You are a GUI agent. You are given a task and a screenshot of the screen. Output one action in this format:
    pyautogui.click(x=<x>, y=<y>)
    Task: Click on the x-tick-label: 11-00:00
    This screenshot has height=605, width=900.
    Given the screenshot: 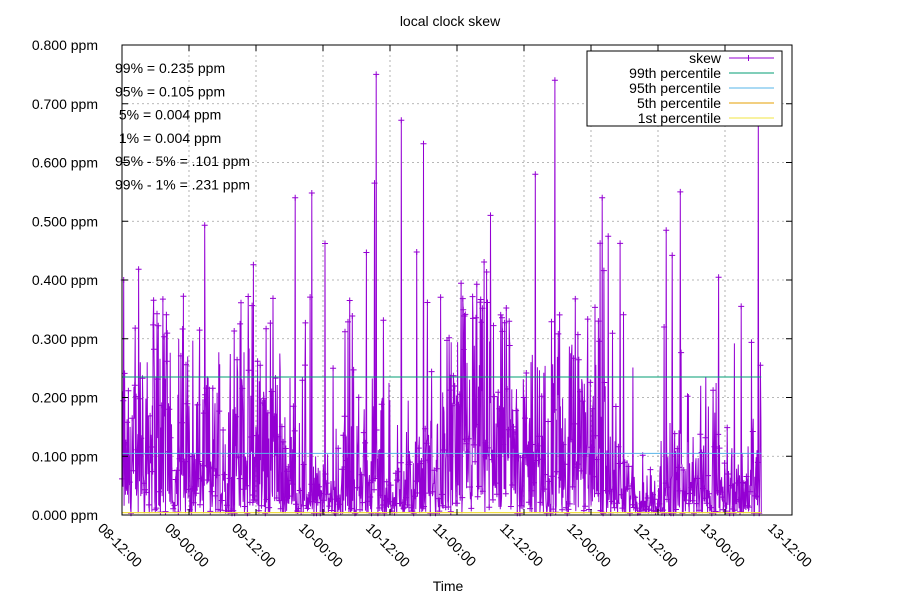 What is the action you would take?
    pyautogui.click(x=455, y=545)
    